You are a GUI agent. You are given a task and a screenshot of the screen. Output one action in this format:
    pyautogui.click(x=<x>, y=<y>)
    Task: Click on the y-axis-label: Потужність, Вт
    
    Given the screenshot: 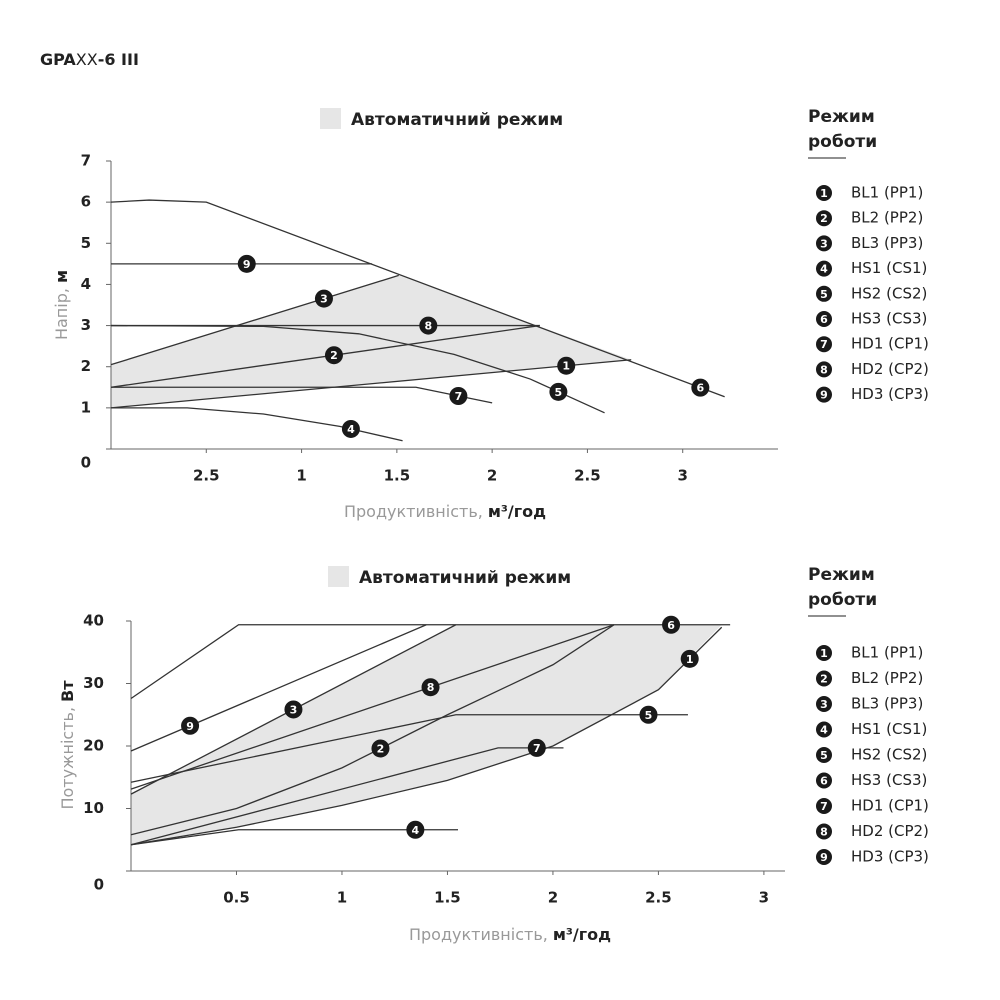 What is the action you would take?
    pyautogui.click(x=67, y=745)
    